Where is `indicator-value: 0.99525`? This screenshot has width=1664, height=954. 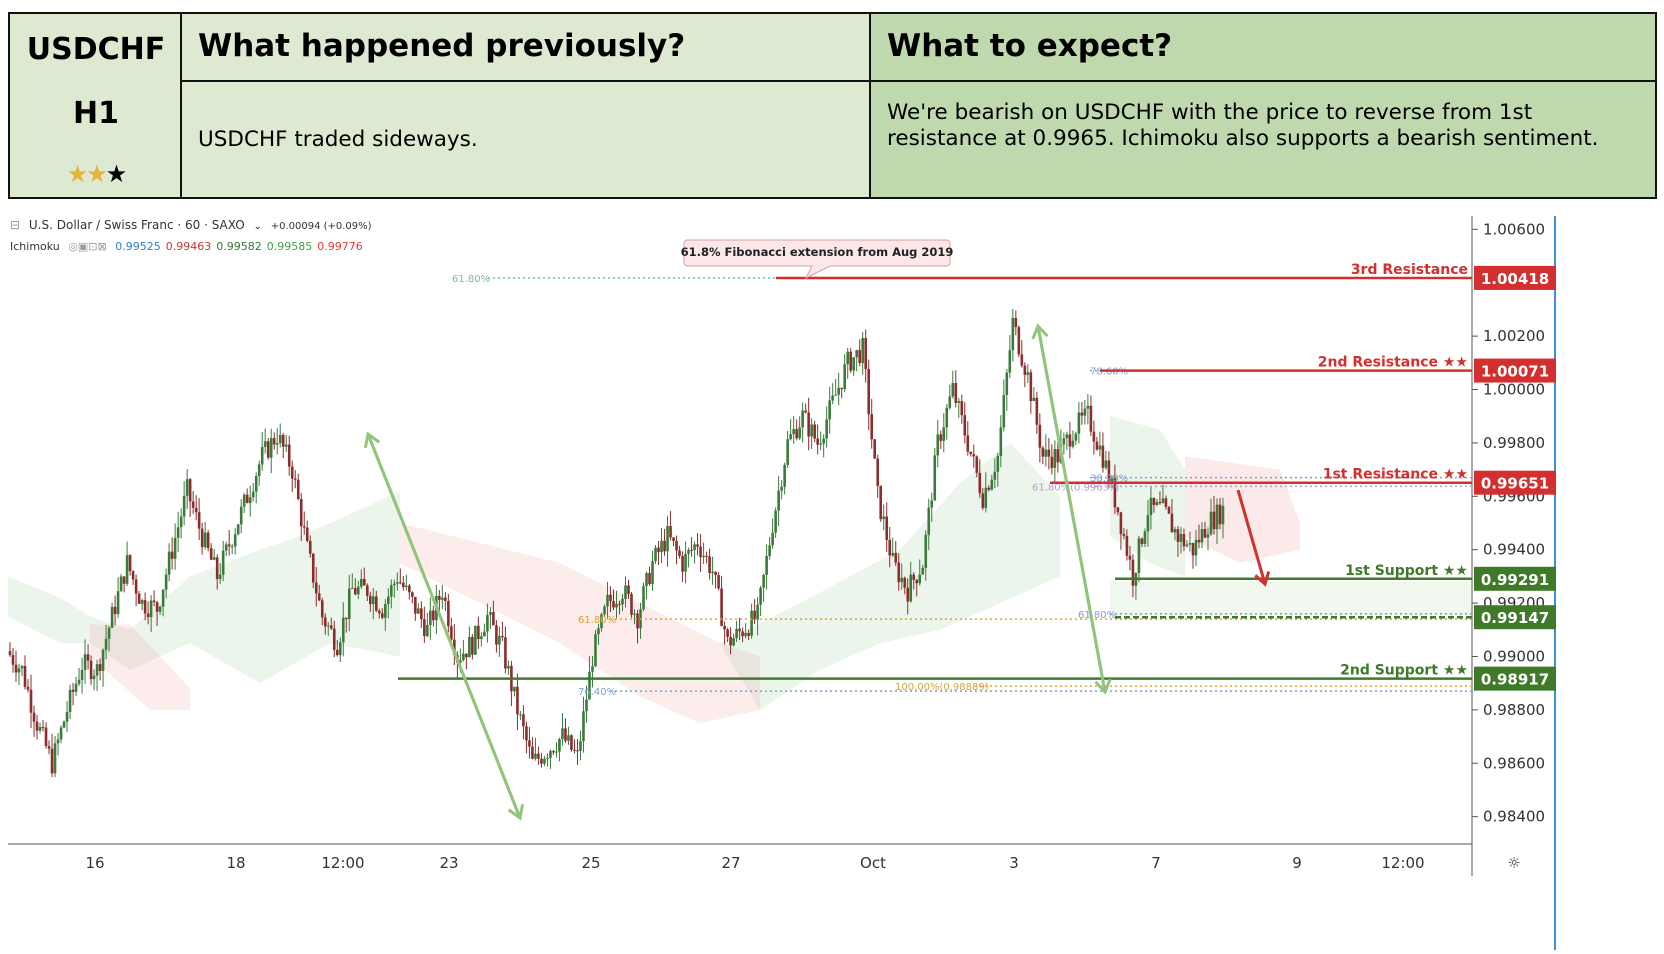 indicator-value: 0.99525 is located at coordinates (138, 246).